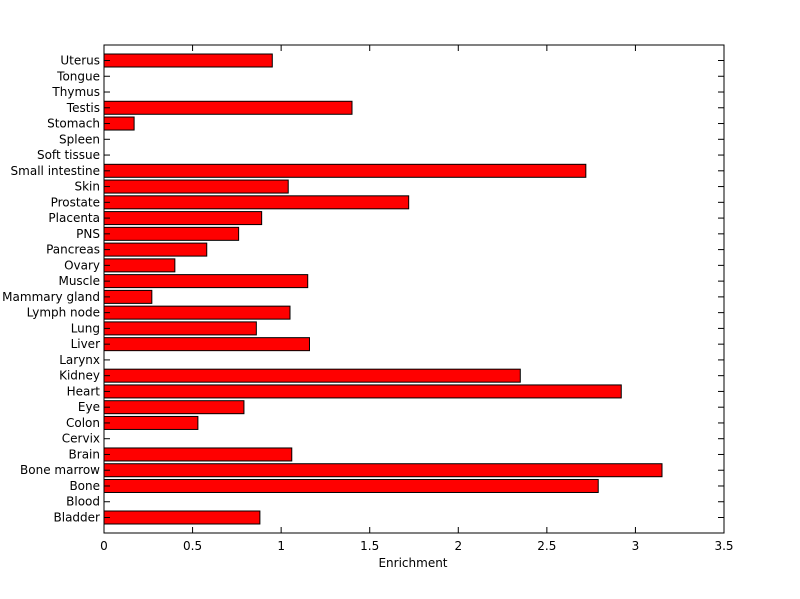 The width and height of the screenshot is (800, 599). What do you see at coordinates (139, 265) in the screenshot?
I see `bar-ovary` at bounding box center [139, 265].